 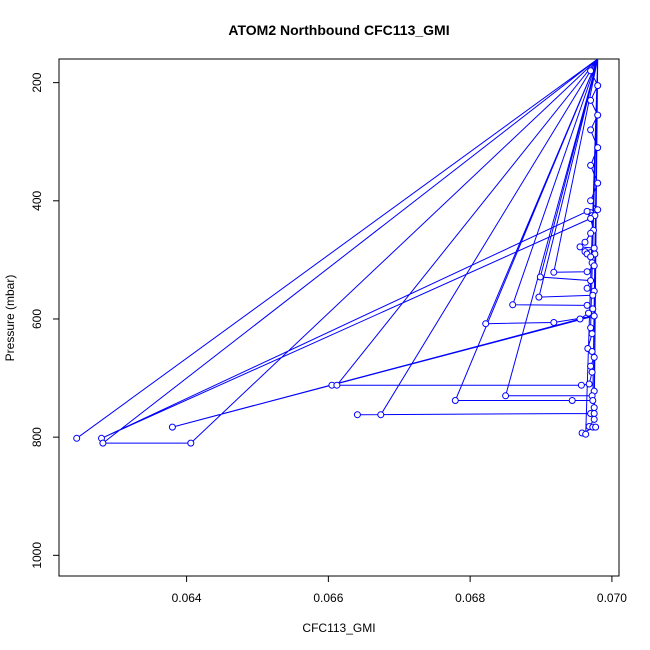 I want to click on y-tick-label: 1000, so click(x=37, y=555).